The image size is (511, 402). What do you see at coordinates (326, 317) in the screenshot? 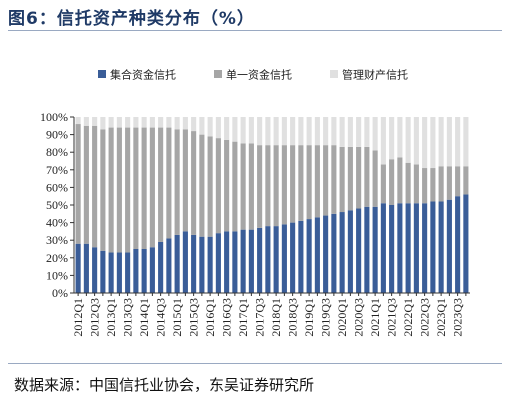
I see `x-tick-label: 2019Q3` at bounding box center [326, 317].